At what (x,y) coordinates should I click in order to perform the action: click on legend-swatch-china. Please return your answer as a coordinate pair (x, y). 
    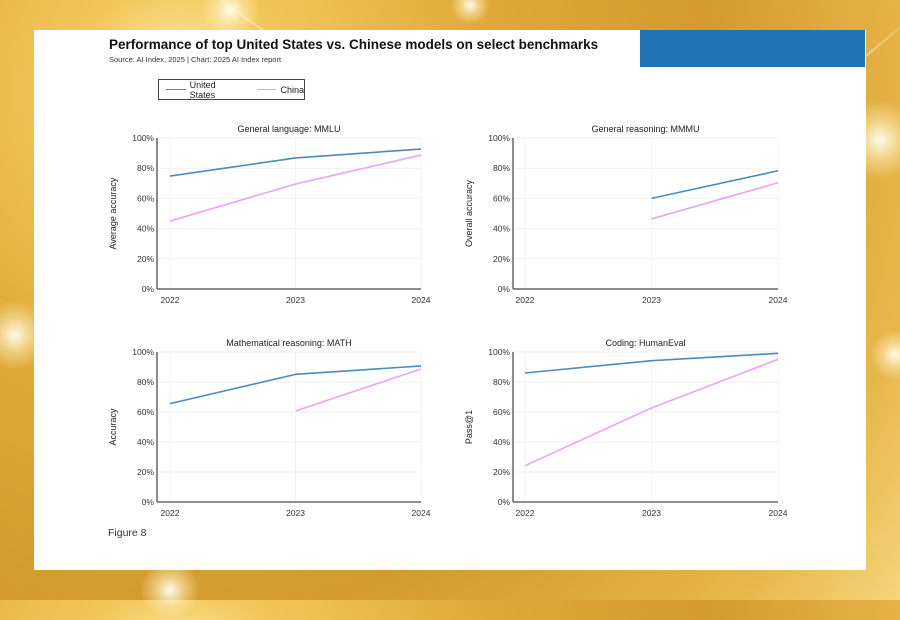
    Looking at the image, I should click on (266, 89).